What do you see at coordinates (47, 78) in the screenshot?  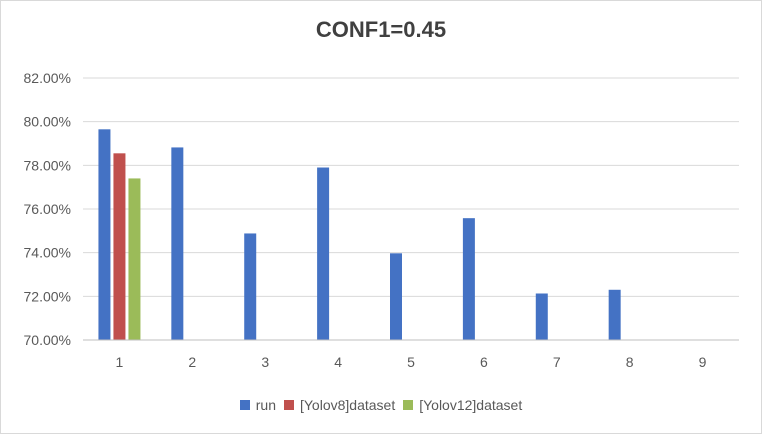 I see `y-tick-label: 82.00%` at bounding box center [47, 78].